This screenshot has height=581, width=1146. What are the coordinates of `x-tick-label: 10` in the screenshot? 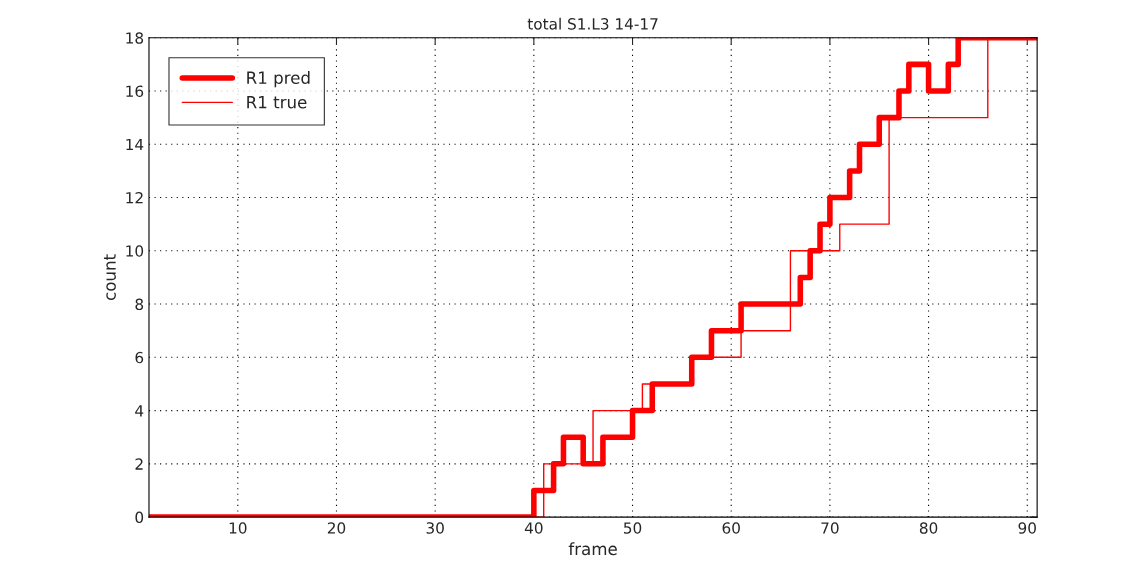 It's located at (238, 528).